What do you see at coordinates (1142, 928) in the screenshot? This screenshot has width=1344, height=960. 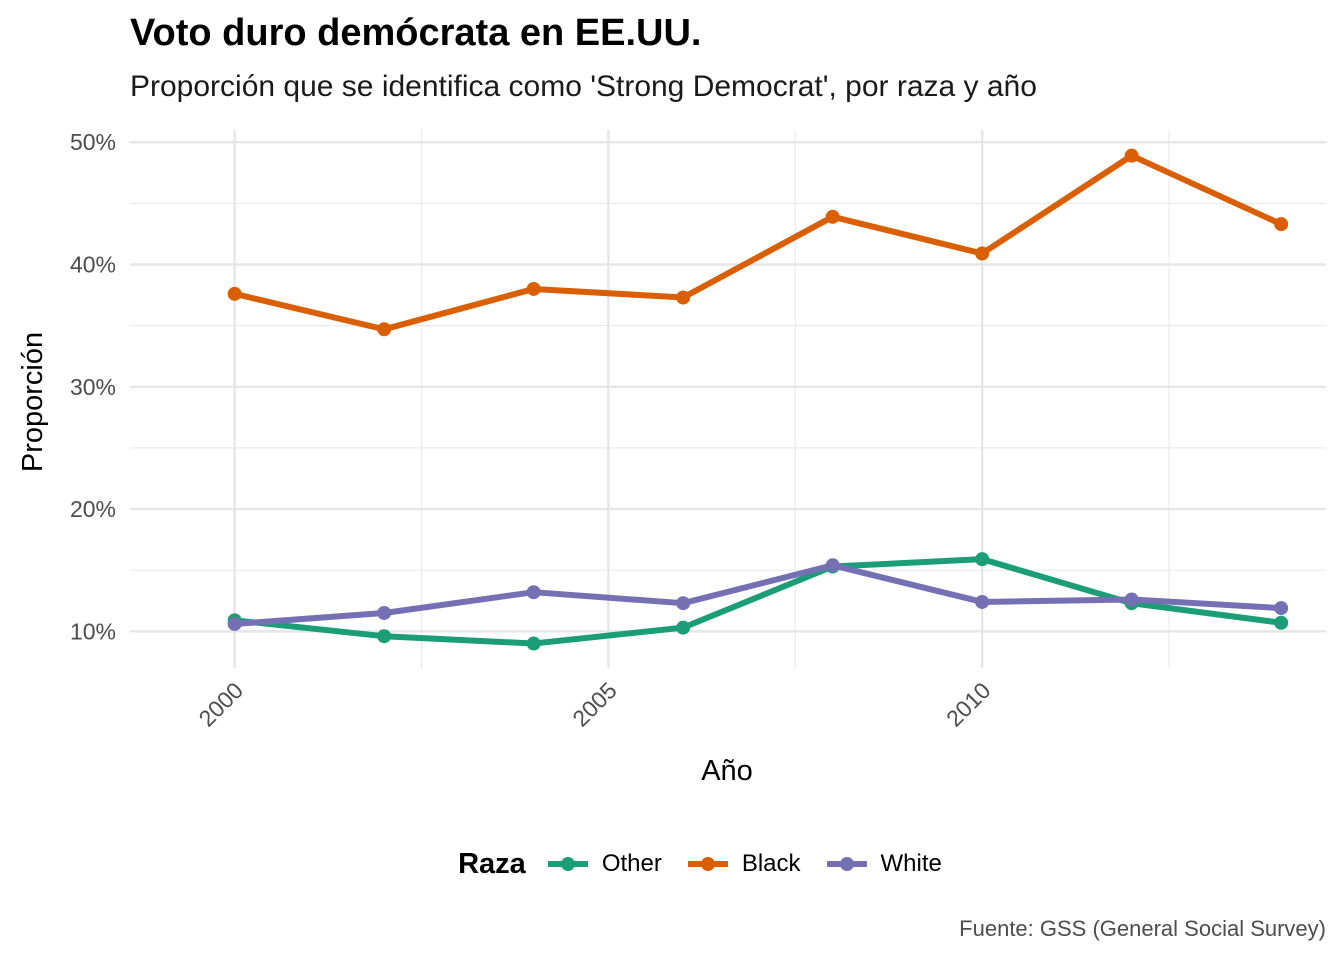 I see `chart-caption: Fuente: GSS (General Social Survey)` at bounding box center [1142, 928].